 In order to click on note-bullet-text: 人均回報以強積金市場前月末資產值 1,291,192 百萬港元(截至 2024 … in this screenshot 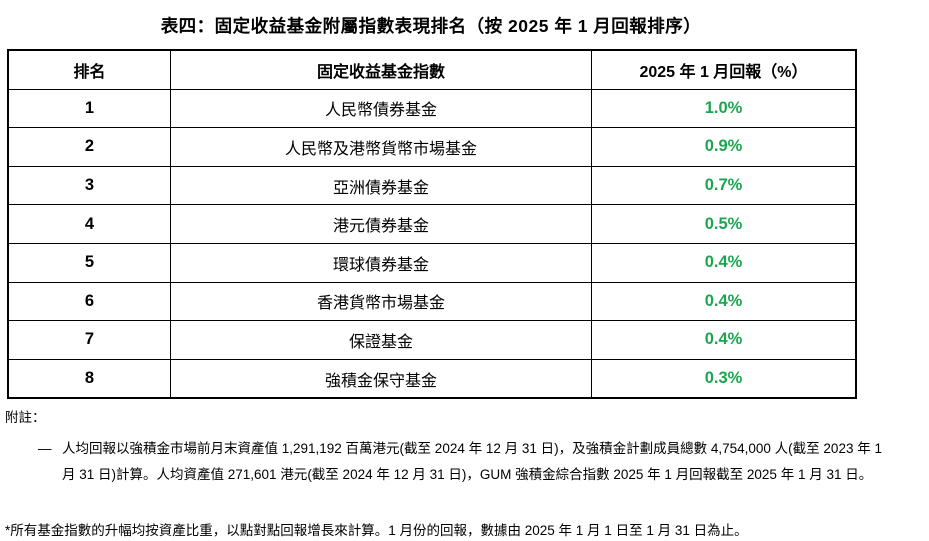, I will do `click(472, 462)`.